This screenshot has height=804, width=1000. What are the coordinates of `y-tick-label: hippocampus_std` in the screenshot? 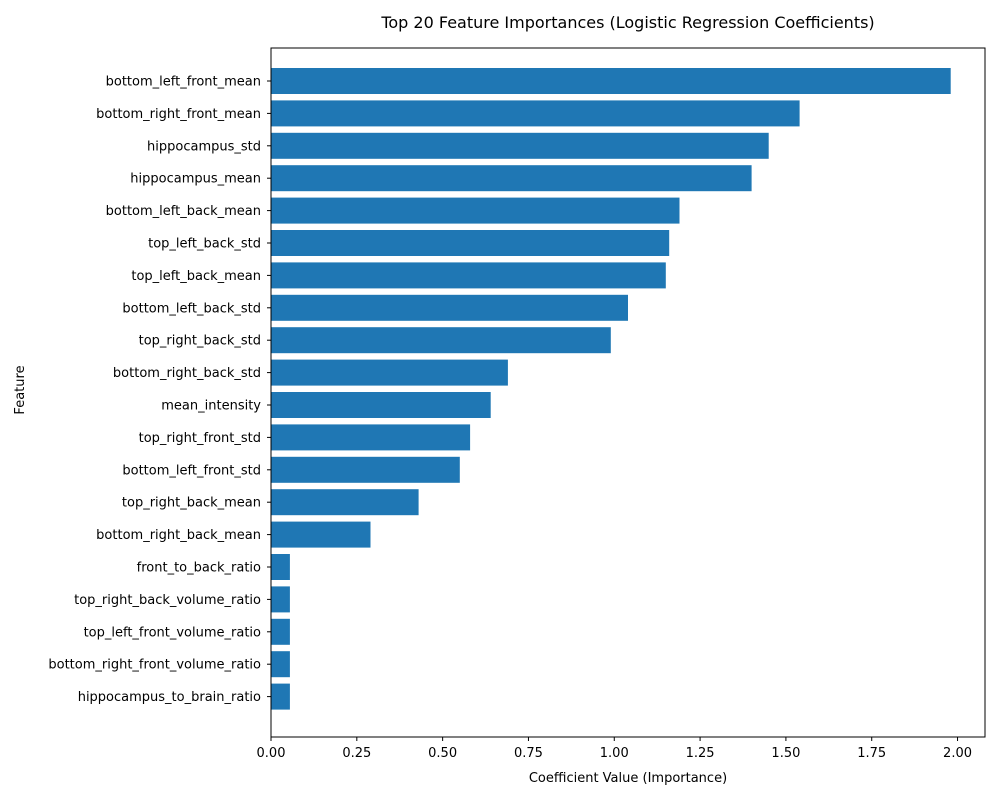 It's located at (204, 146).